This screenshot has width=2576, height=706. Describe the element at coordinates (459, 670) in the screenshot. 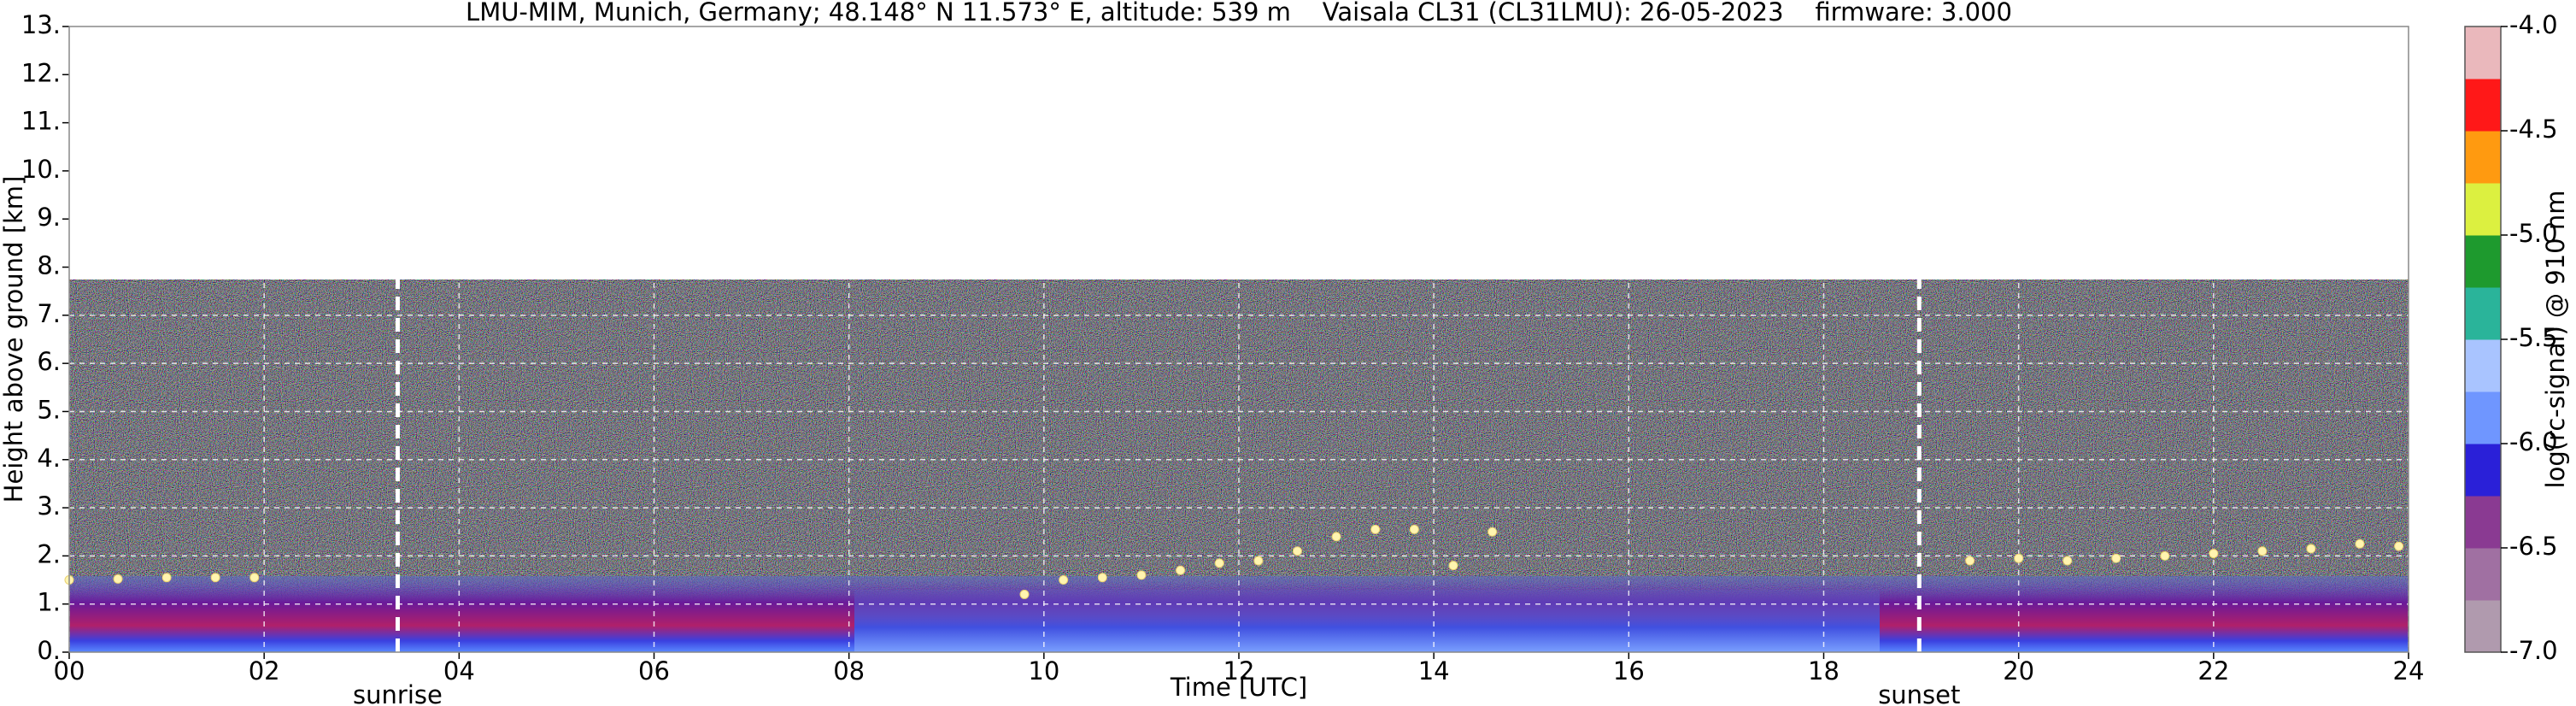

I see `x-tick-label: 04` at that location.